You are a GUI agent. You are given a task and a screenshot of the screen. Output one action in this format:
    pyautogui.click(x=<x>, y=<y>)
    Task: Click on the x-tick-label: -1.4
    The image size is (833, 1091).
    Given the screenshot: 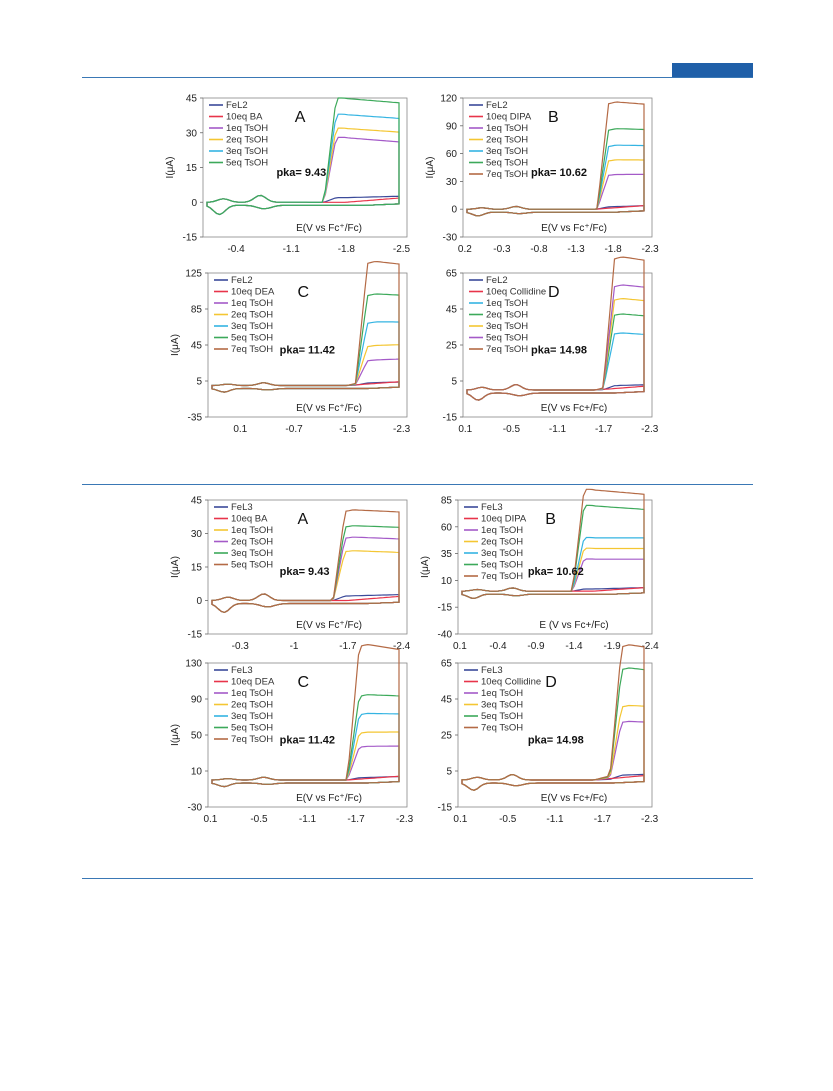 What is the action you would take?
    pyautogui.click(x=574, y=646)
    